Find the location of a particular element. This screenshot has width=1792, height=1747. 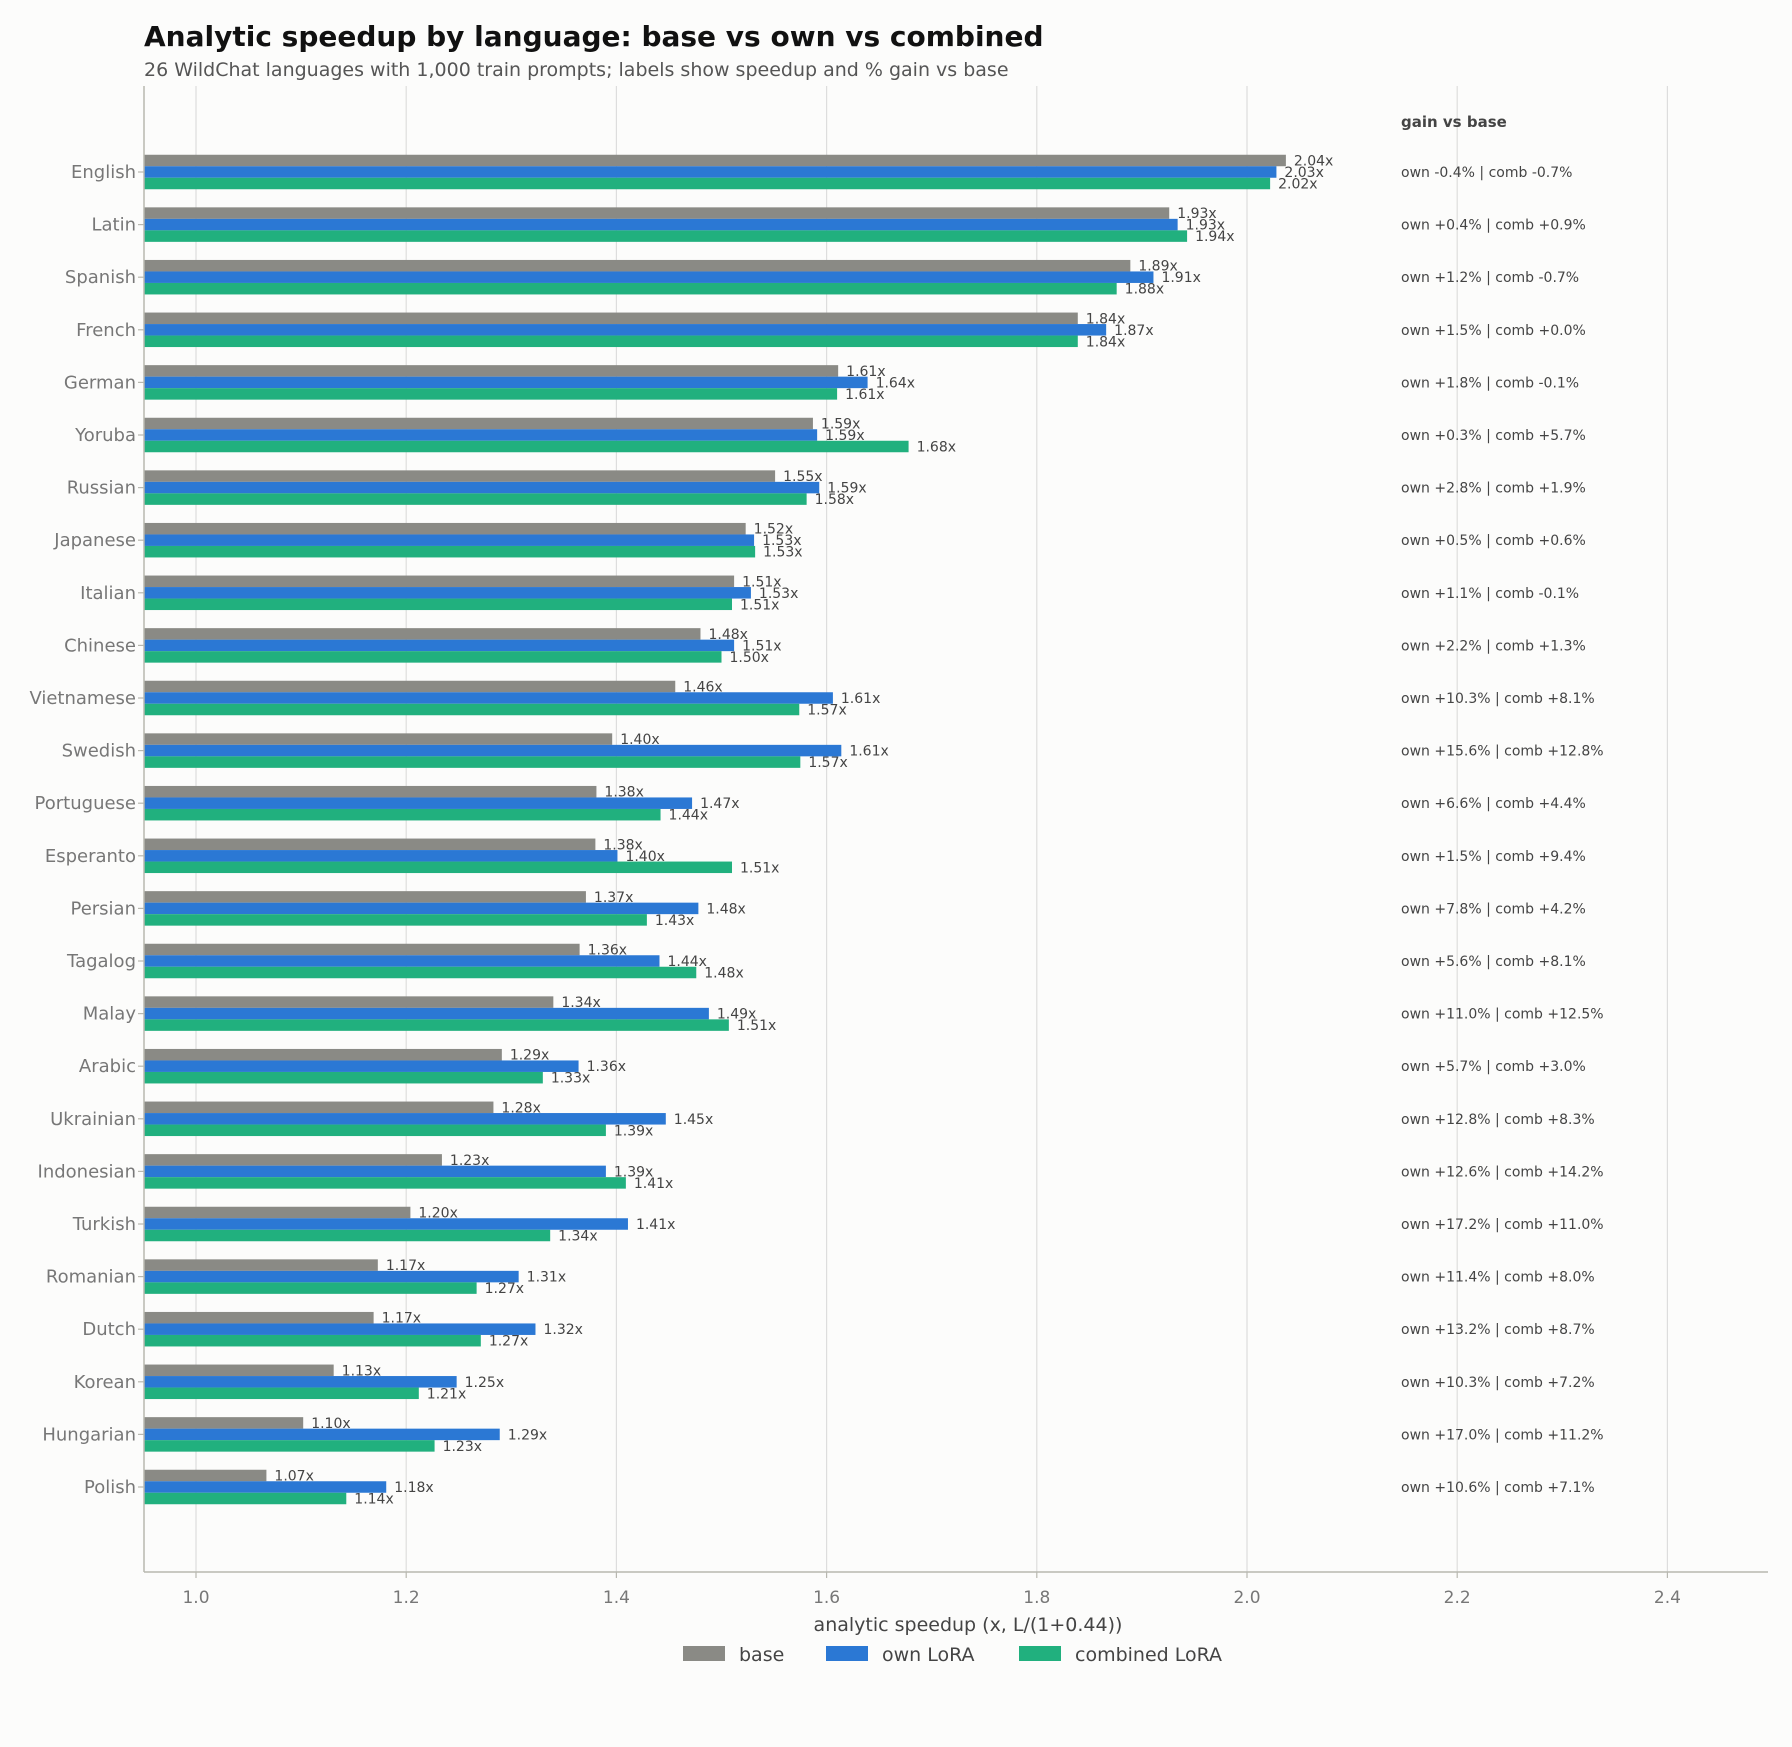

bar-base-romanian is located at coordinates (261, 1265).